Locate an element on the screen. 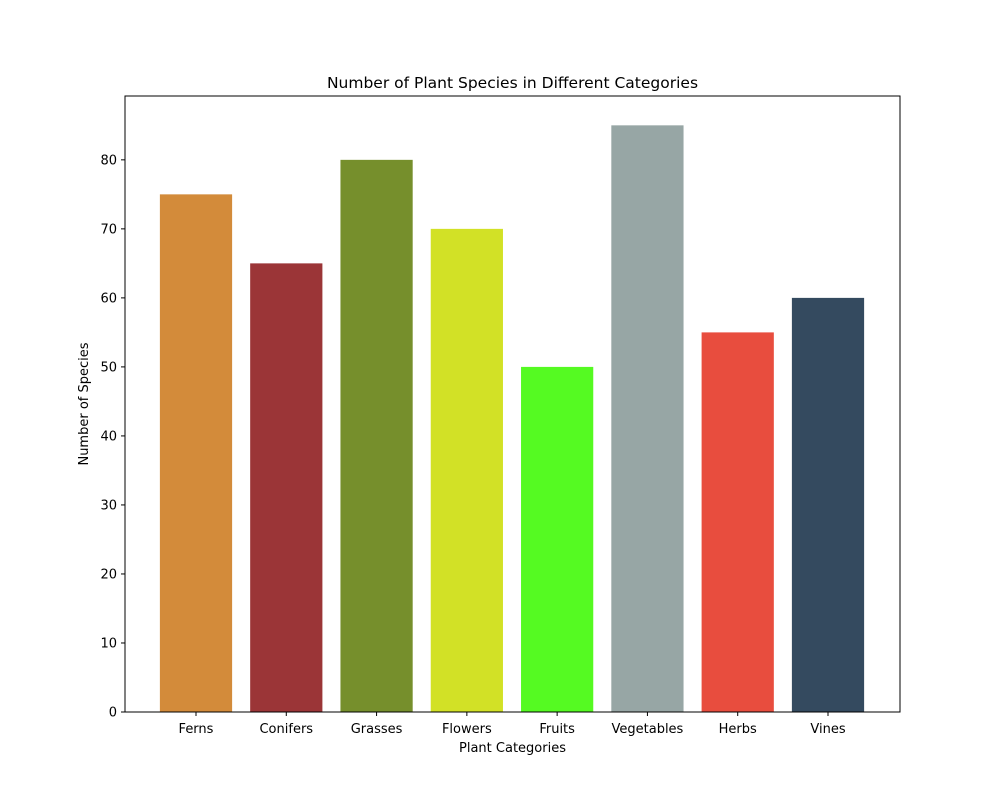 The width and height of the screenshot is (1000, 800). y-axis-label: Number of Species is located at coordinates (84, 403).